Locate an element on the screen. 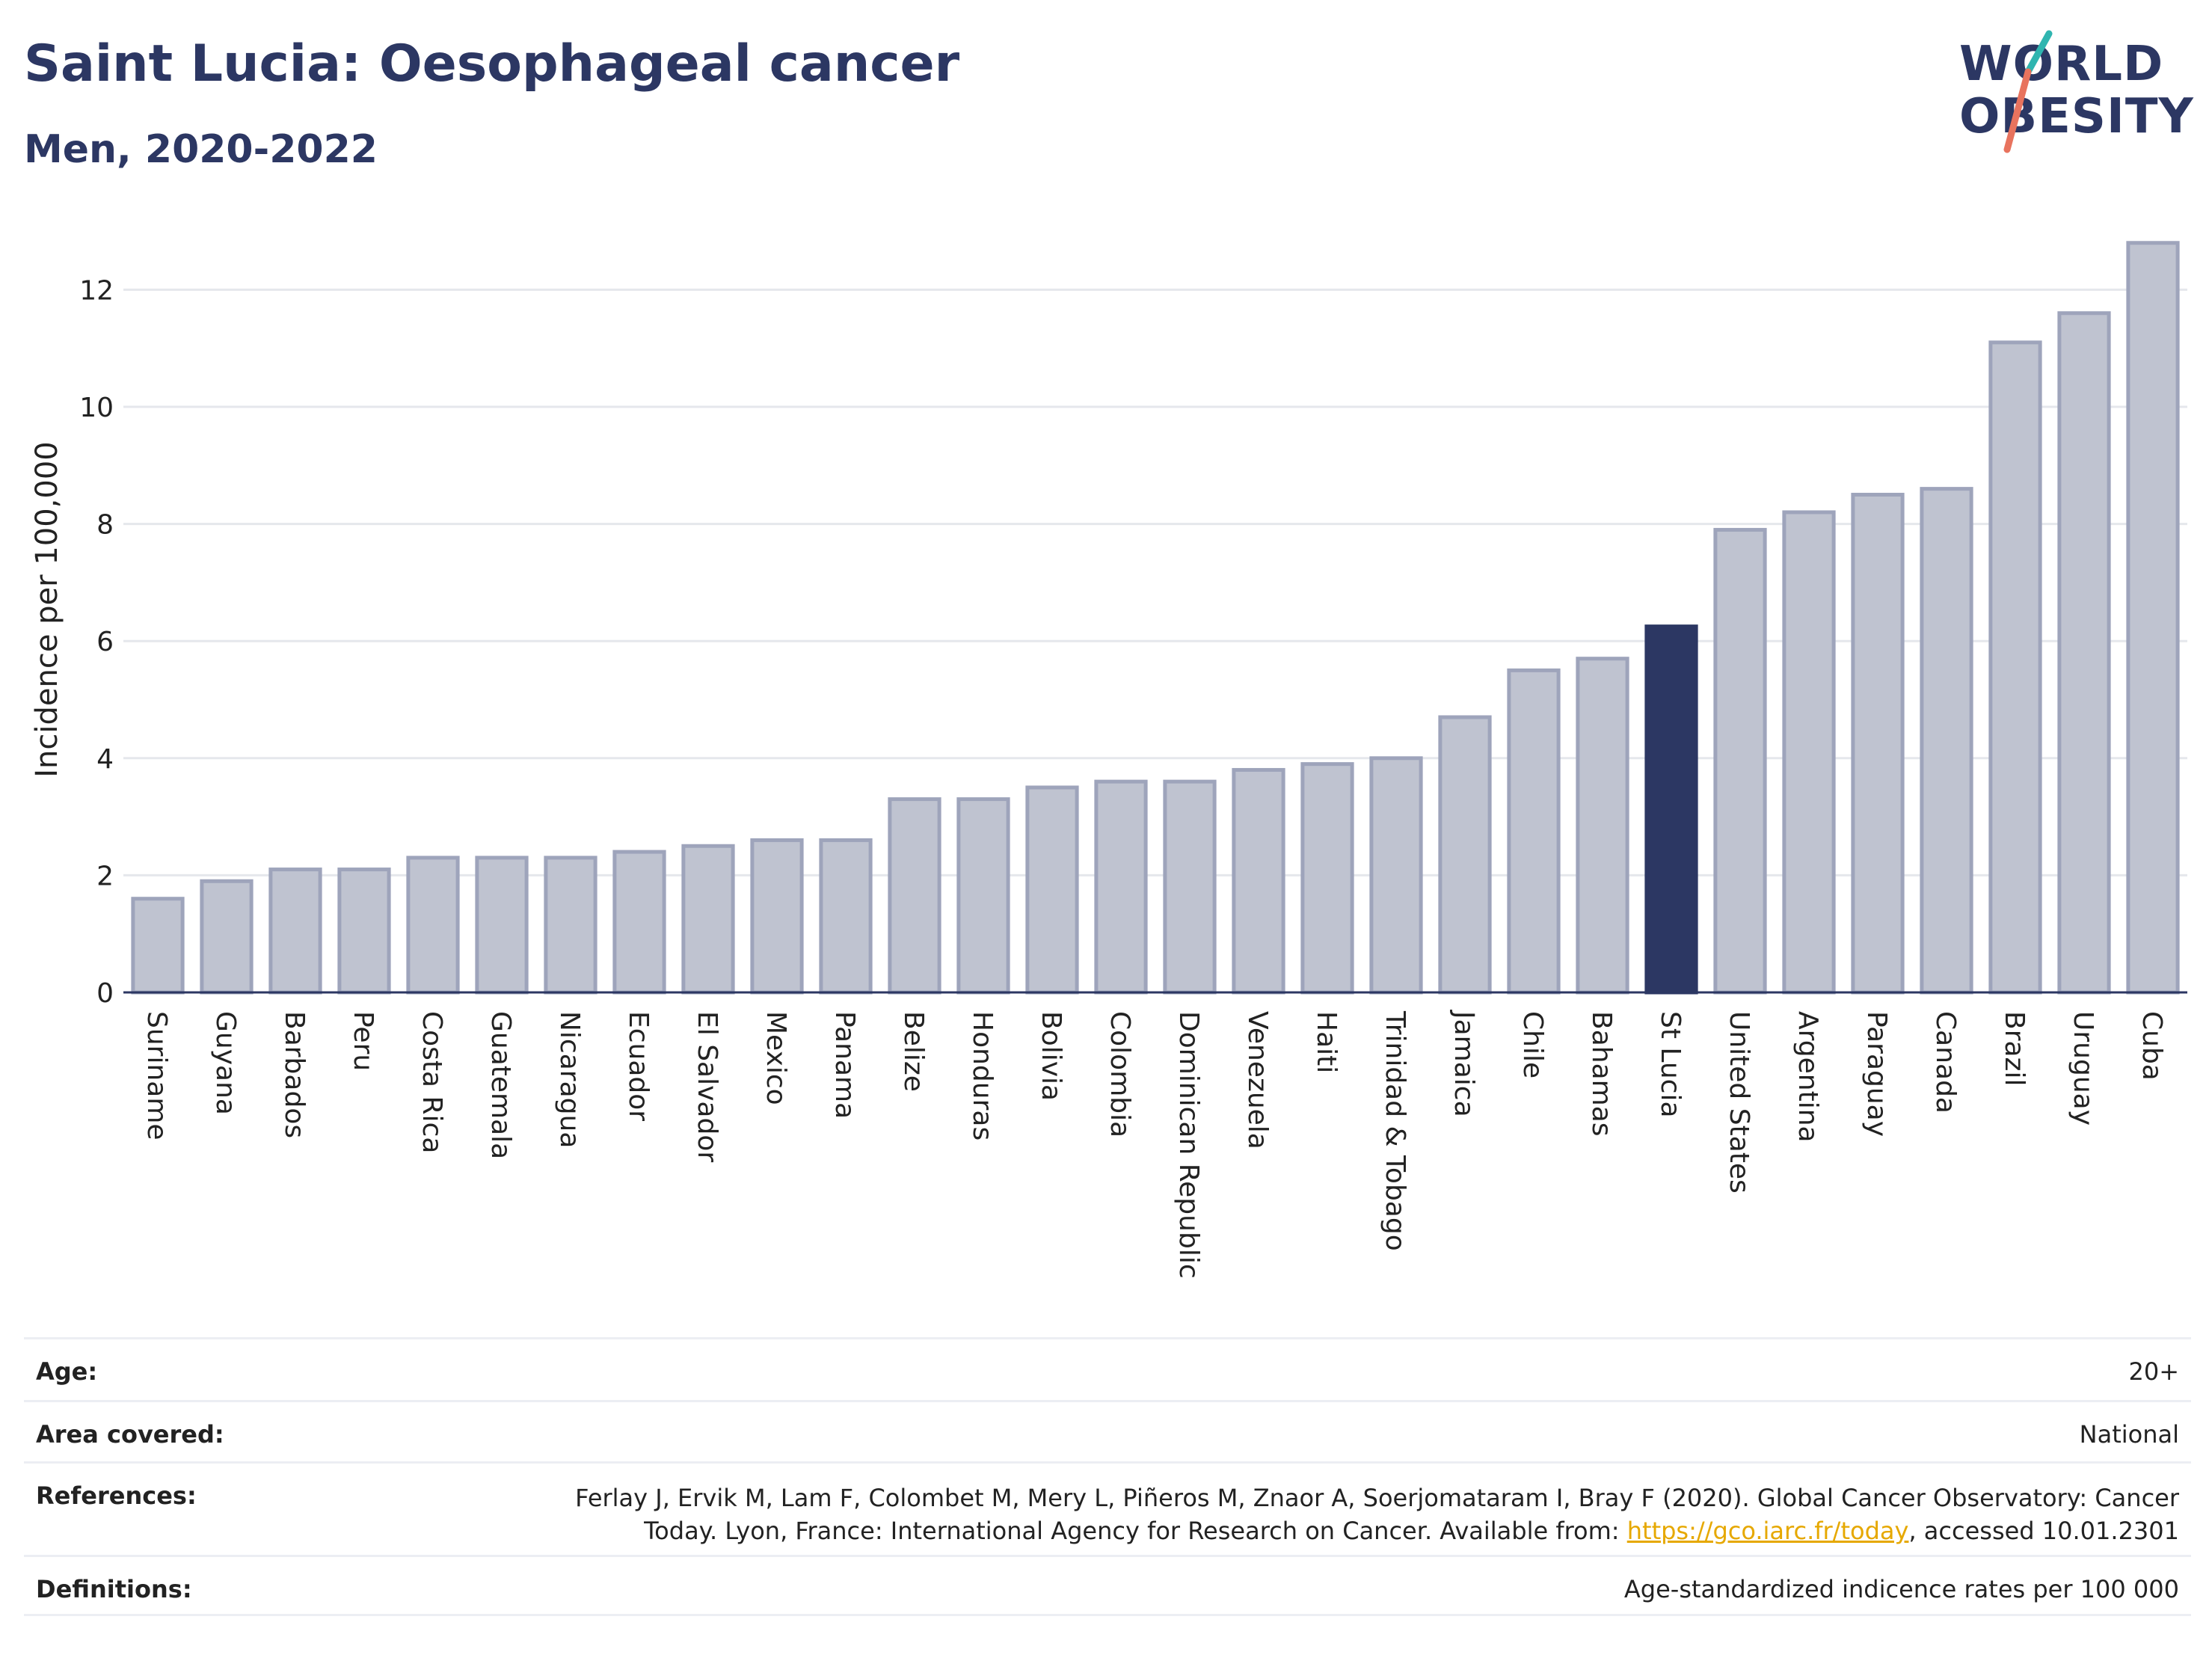 The width and height of the screenshot is (2212, 1655). logo-line-1: WORLD is located at coordinates (2061, 64).